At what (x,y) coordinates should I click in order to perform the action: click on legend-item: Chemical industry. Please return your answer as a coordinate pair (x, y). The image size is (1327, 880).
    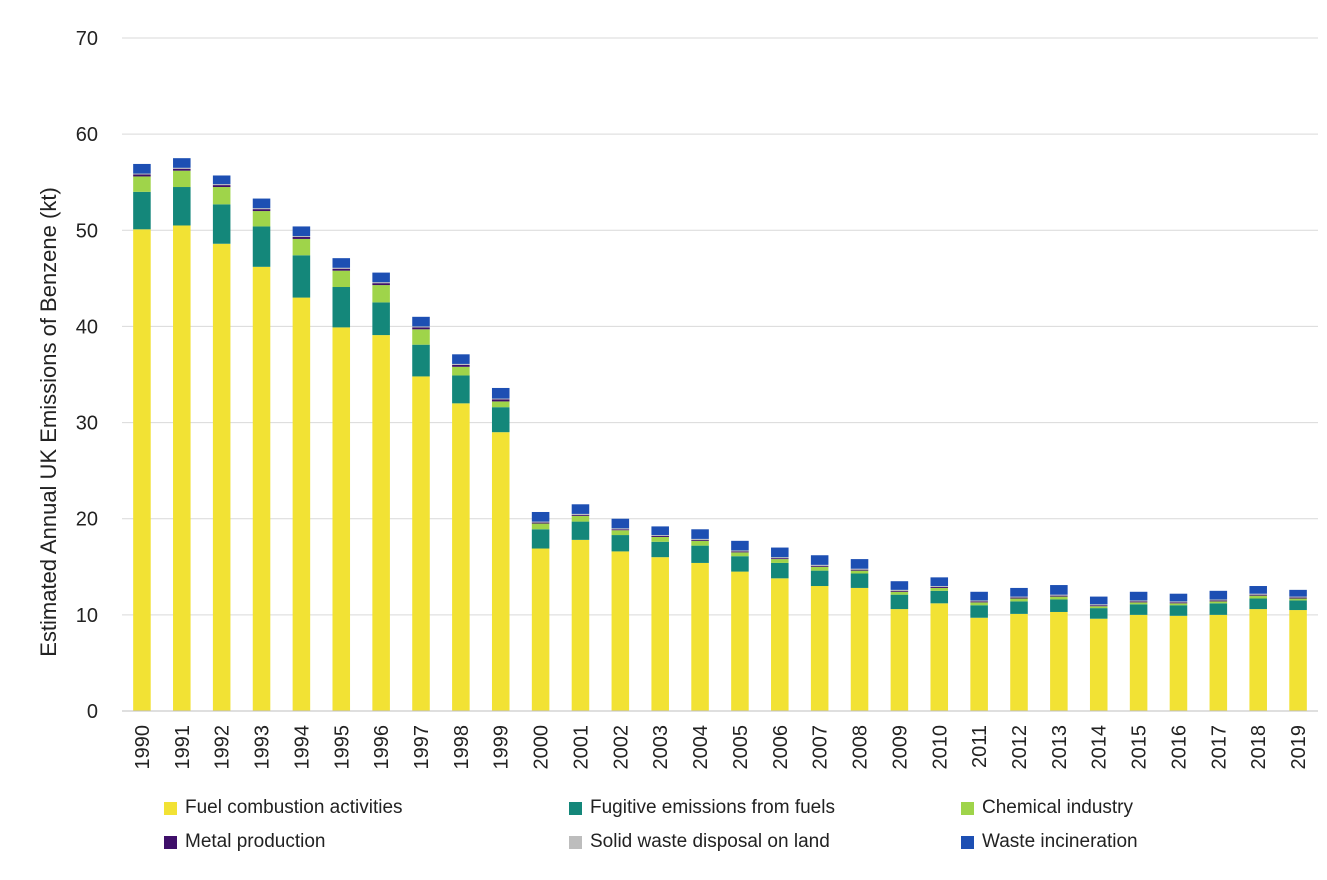
    Looking at the image, I should click on (1047, 808).